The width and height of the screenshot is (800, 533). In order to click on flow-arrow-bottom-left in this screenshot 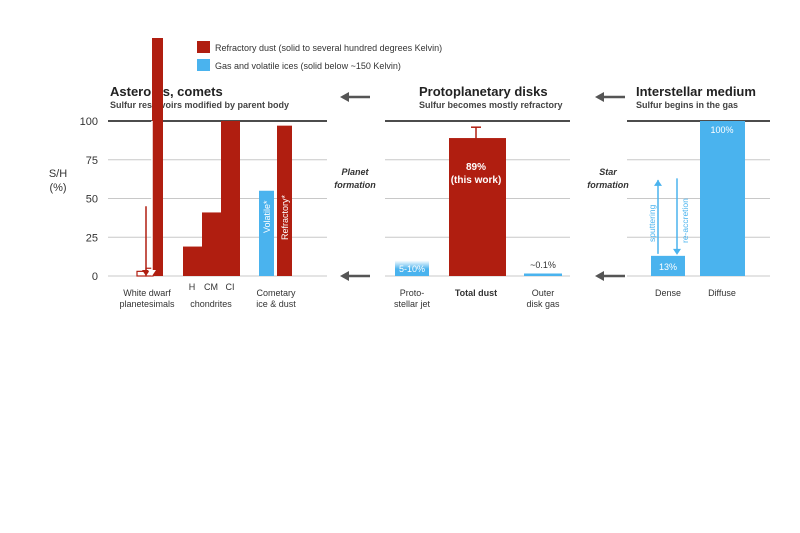, I will do `click(355, 276)`.